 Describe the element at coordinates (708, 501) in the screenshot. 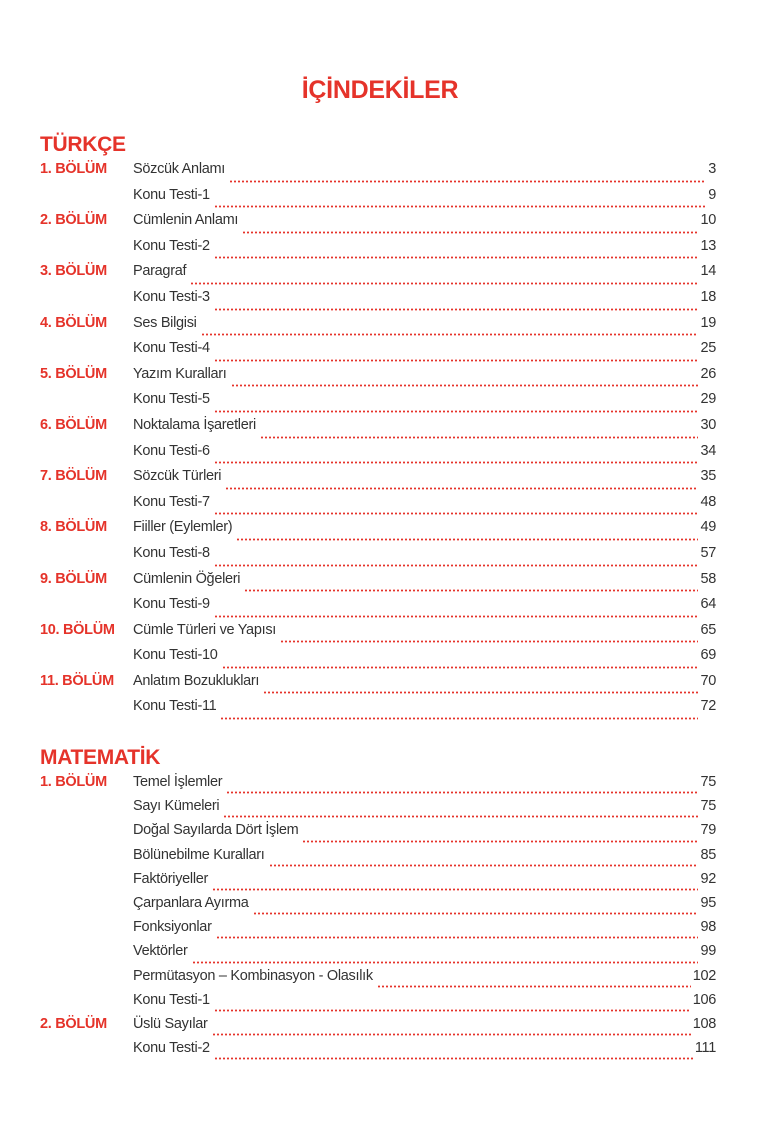

I see `page-number: 48` at that location.